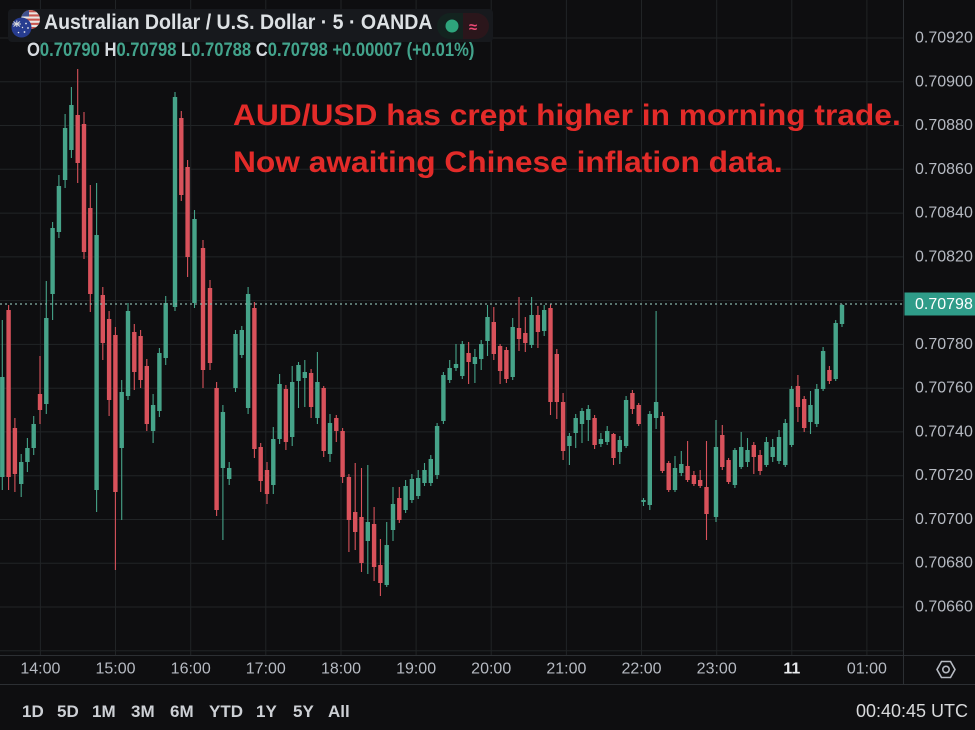  I want to click on svg-text: 0.70820, so click(944, 256).